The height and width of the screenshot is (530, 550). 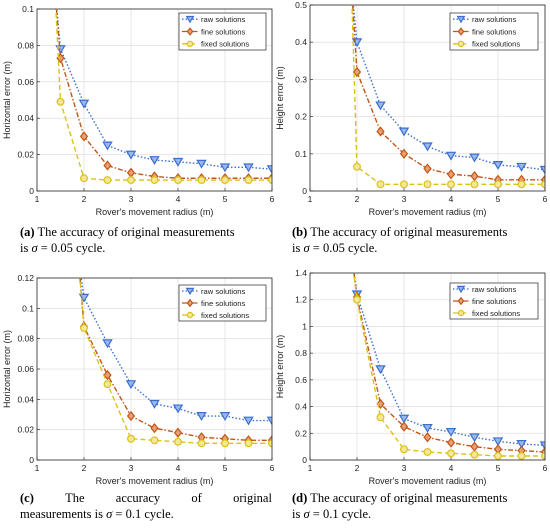 What do you see at coordinates (25, 155) in the screenshot?
I see `y-tick-label: 0.02` at bounding box center [25, 155].